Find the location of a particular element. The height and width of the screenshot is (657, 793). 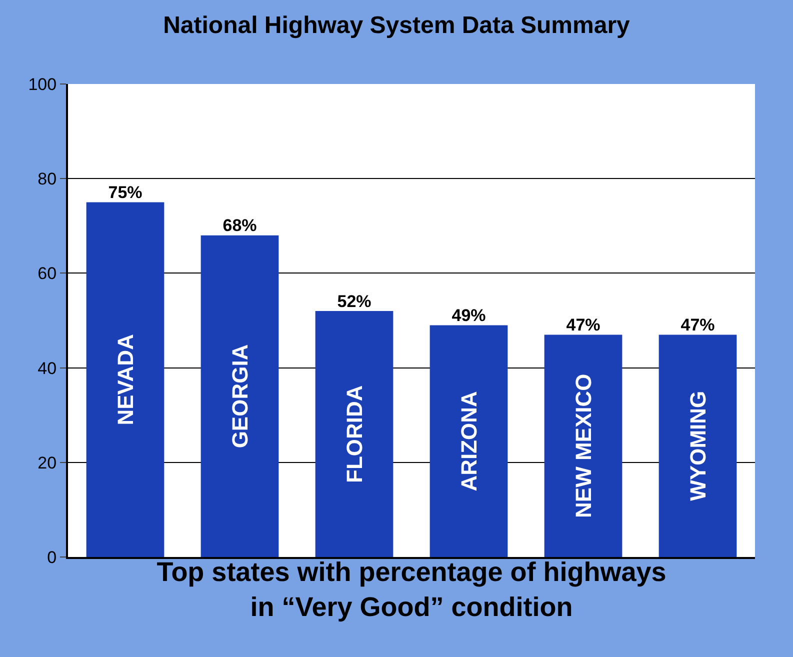

y-tick-label: 20 is located at coordinates (47, 462).